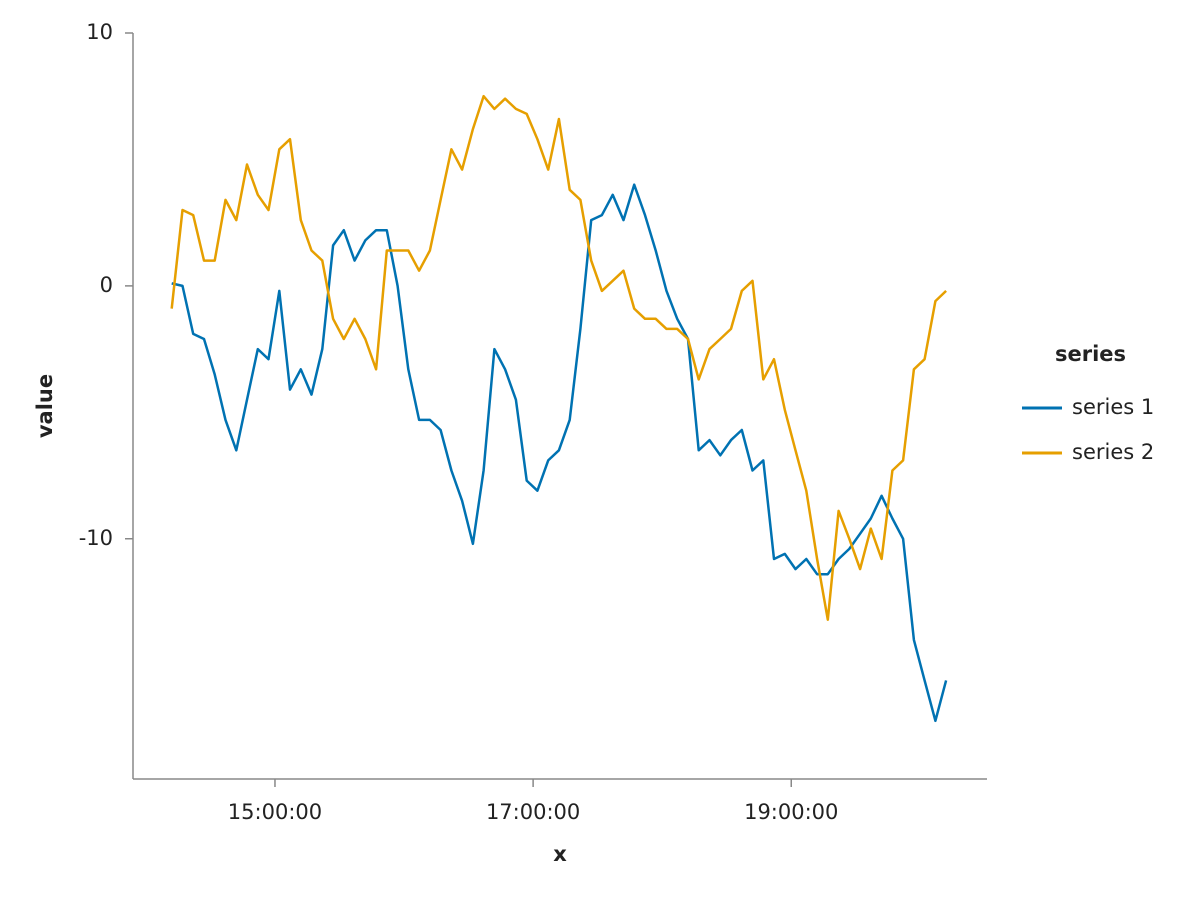  I want to click on x-tick-label: 15:00:00, so click(275, 812).